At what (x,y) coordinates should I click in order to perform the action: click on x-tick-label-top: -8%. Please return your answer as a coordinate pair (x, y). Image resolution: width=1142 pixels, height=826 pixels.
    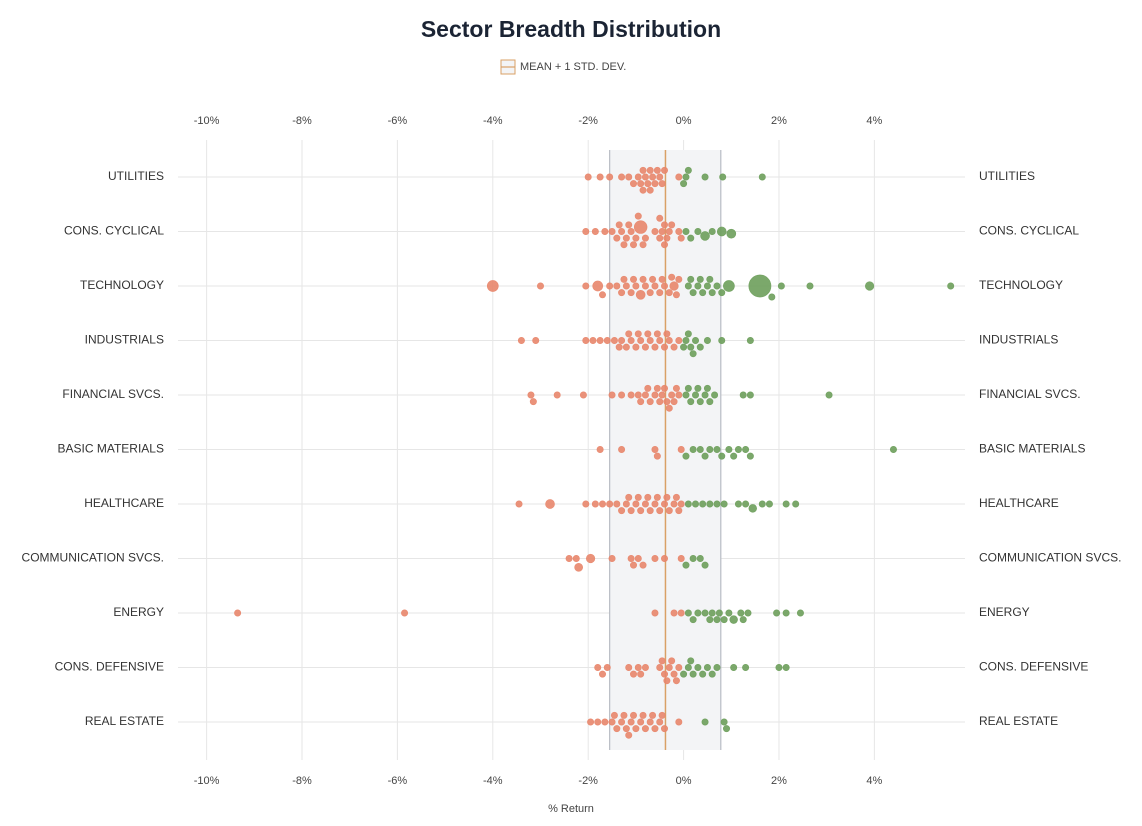
    Looking at the image, I should click on (302, 121).